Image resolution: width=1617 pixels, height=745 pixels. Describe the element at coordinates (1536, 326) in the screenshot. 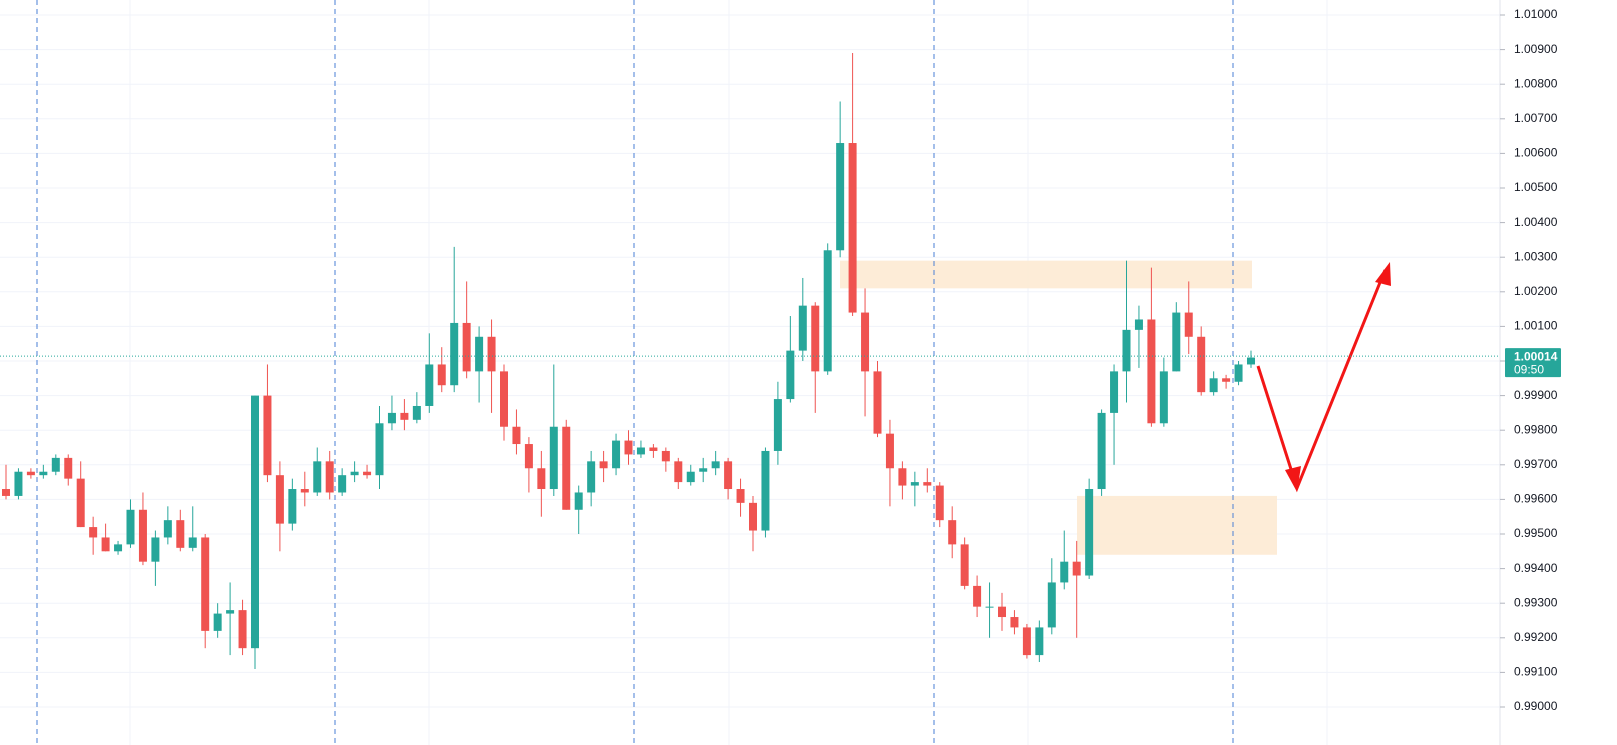

I see `y-tick-label: 1.00100` at that location.